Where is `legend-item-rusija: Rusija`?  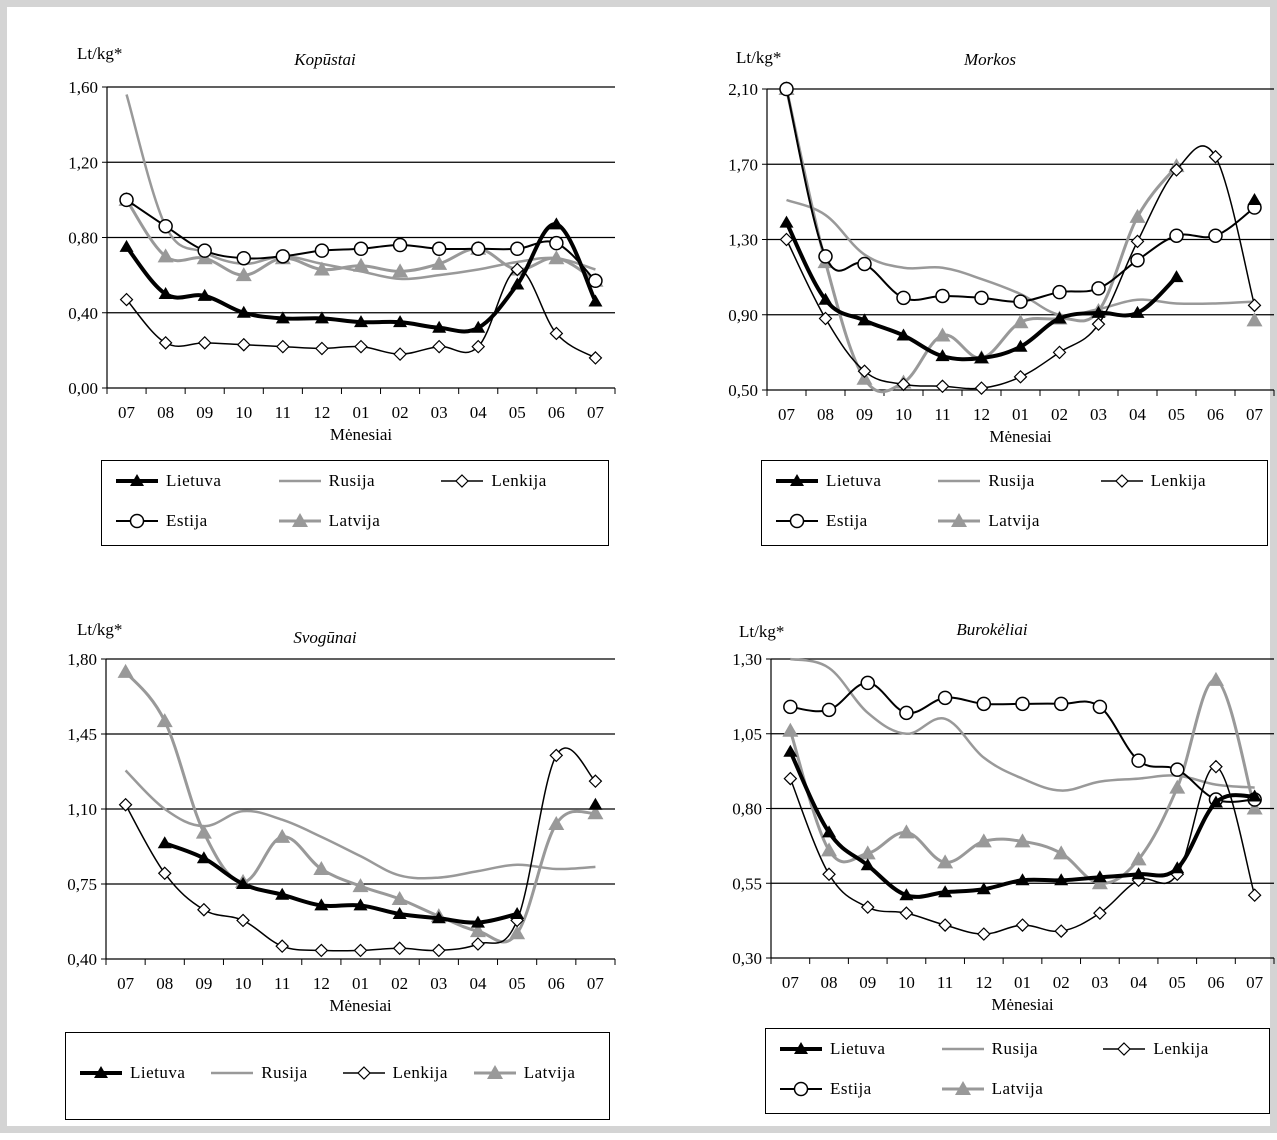 legend-item-rusija: Rusija is located at coordinates (988, 1049).